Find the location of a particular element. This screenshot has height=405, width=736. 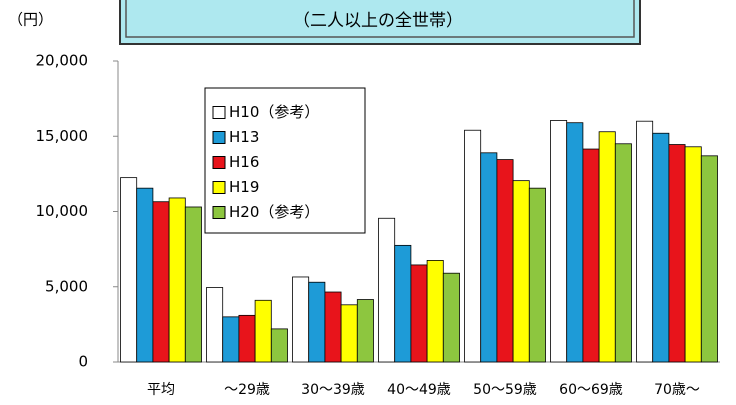

x-tick-label: 30～39歳 is located at coordinates (333, 390).